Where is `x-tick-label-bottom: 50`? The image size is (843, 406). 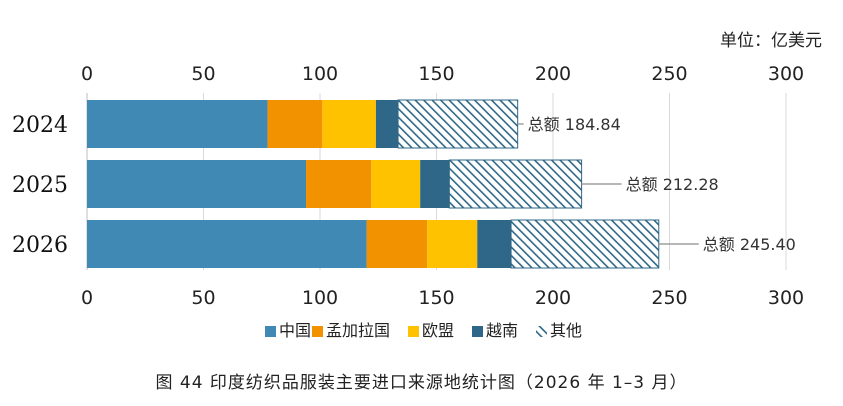 x-tick-label-bottom: 50 is located at coordinates (203, 298).